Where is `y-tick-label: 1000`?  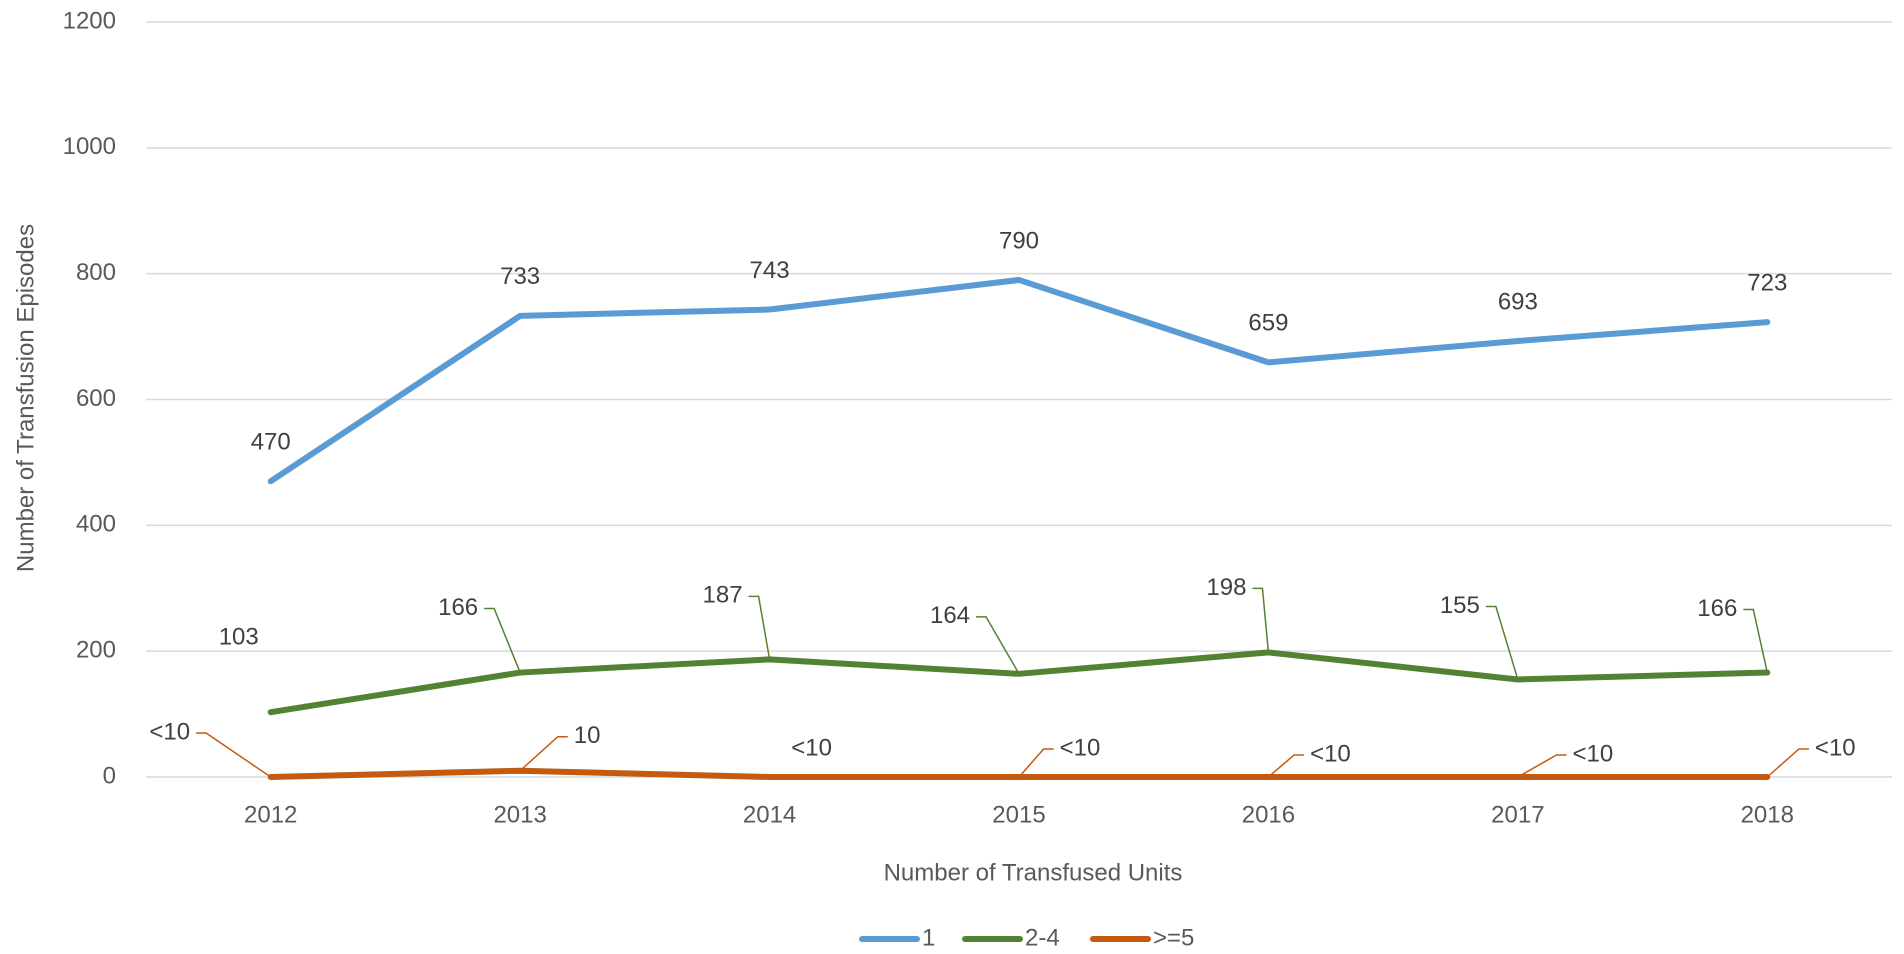 y-tick-label: 1000 is located at coordinates (89, 146).